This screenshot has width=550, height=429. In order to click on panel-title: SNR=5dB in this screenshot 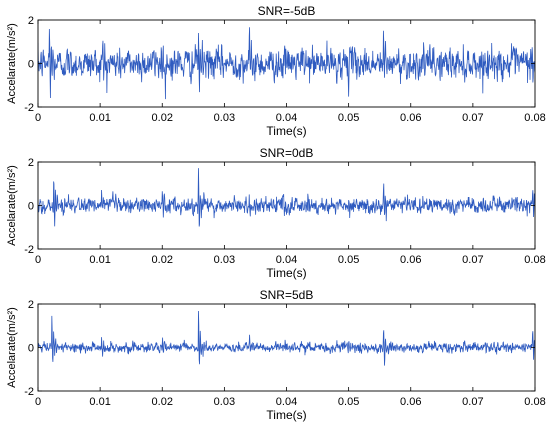, I will do `click(287, 295)`.